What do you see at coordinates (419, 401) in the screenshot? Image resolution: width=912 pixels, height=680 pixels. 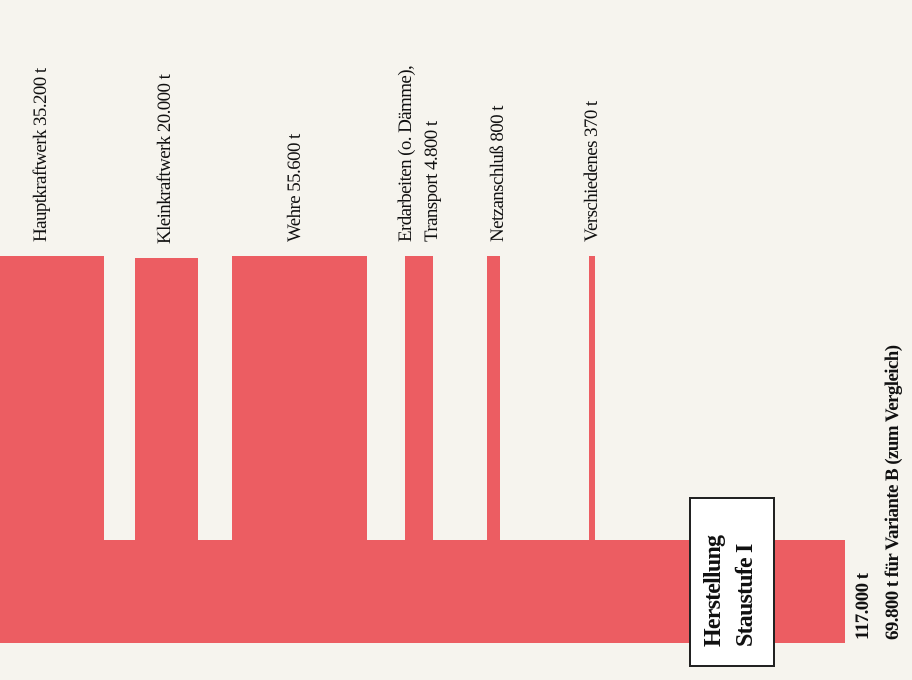 I see `branch-erdarbeiten` at bounding box center [419, 401].